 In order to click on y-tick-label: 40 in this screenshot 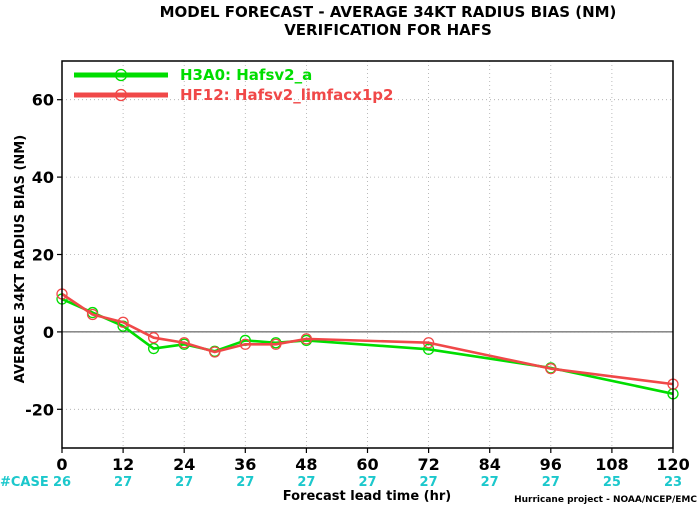, I will do `click(43, 177)`.